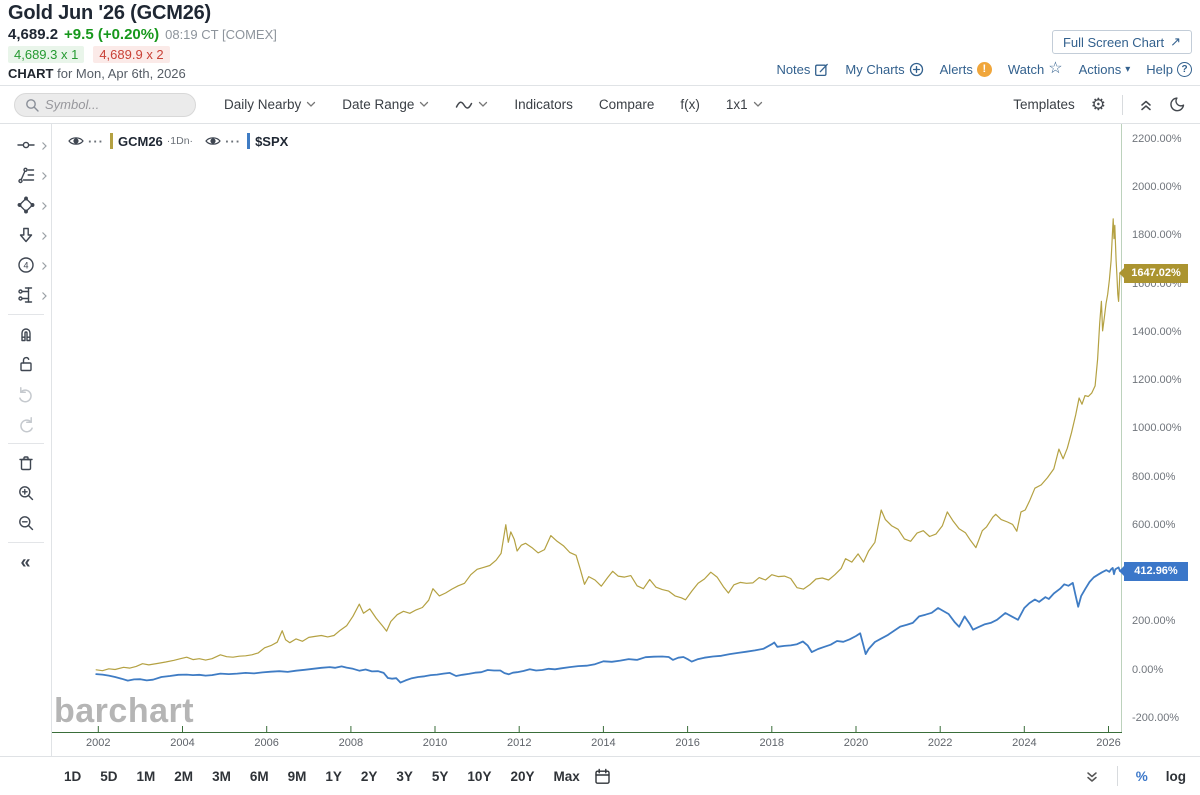 The width and height of the screenshot is (1200, 795). I want to click on date-range-dropdown: Date Range, so click(385, 104).